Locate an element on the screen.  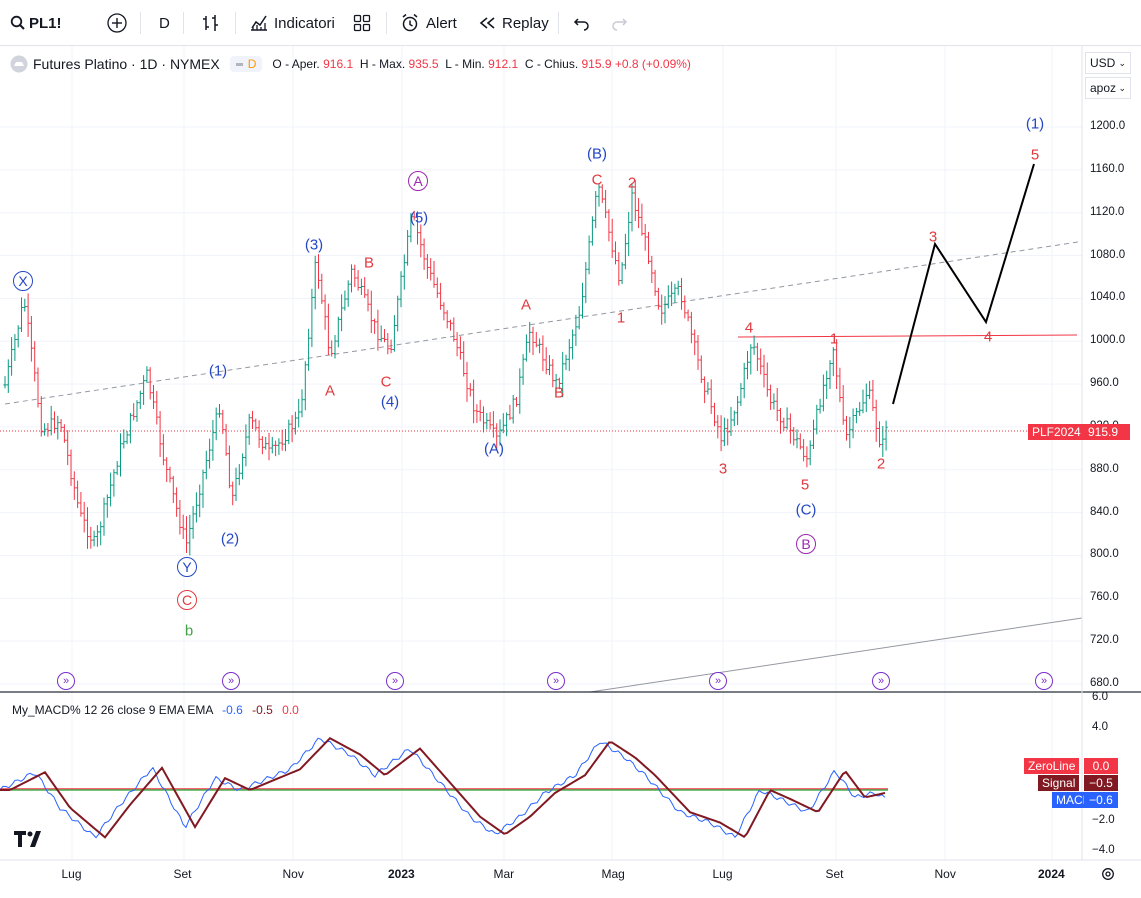
session-badge-label: D is located at coordinates (252, 64).